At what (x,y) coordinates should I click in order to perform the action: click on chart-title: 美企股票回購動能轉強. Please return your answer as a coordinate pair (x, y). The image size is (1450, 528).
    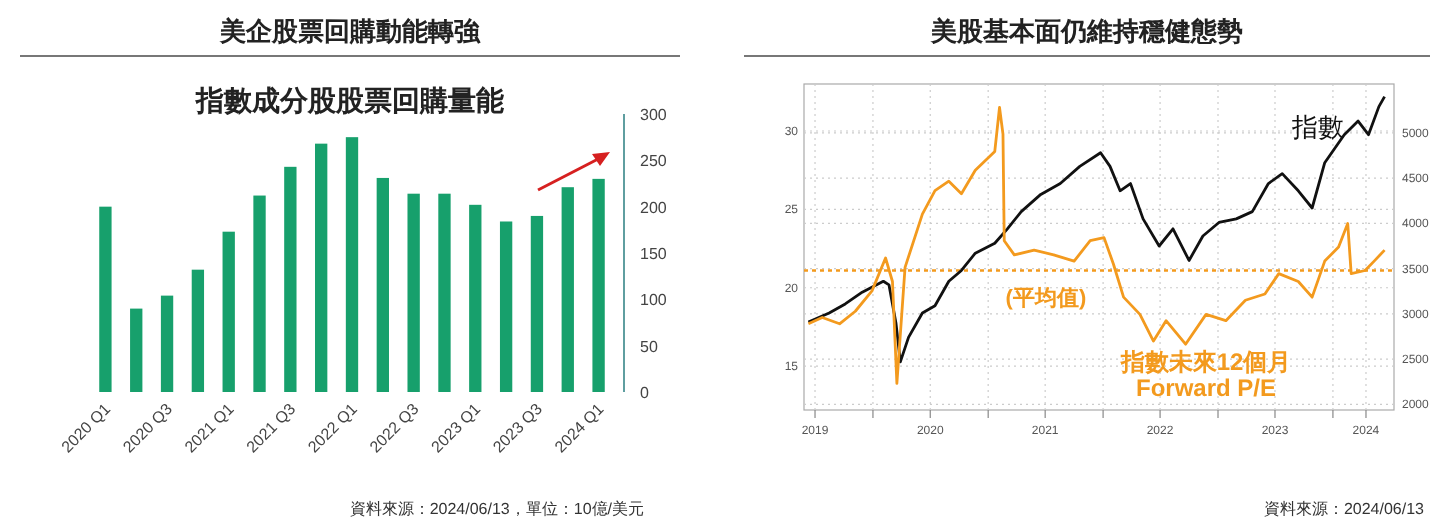
    Looking at the image, I should click on (350, 31).